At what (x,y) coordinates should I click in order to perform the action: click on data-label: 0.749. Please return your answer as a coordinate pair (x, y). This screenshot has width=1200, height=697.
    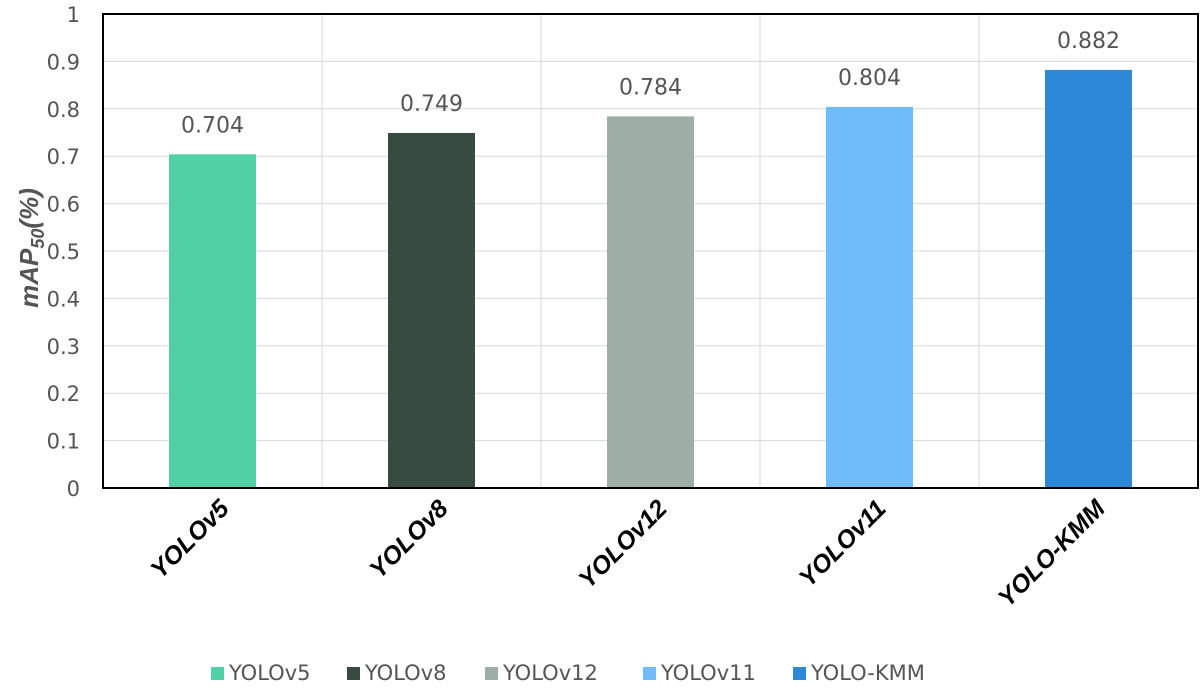
    Looking at the image, I should click on (431, 104).